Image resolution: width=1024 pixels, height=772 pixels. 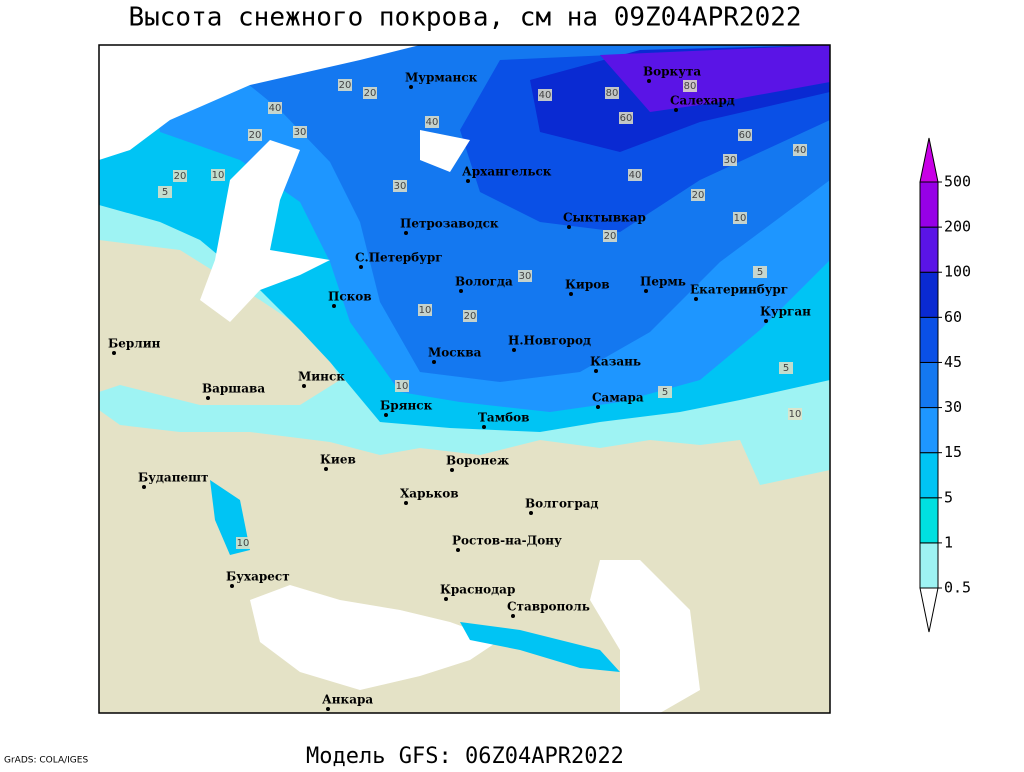 I want to click on city-label: Бухарест, so click(x=258, y=577).